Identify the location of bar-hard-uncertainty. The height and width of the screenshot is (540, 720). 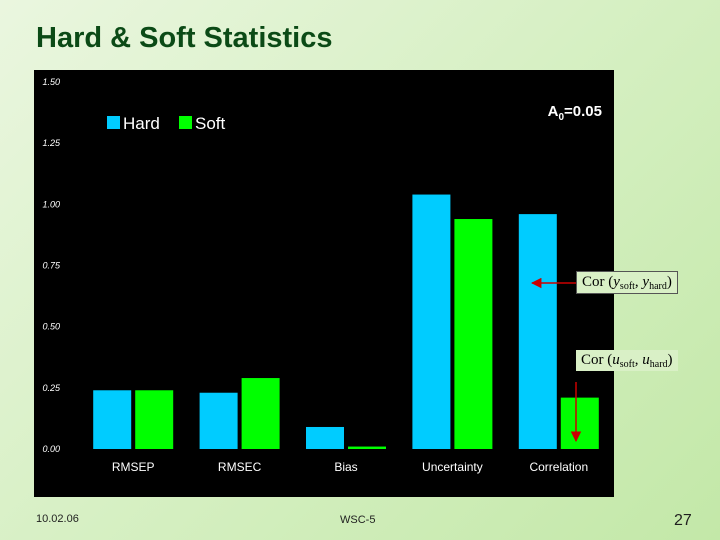
(431, 321).